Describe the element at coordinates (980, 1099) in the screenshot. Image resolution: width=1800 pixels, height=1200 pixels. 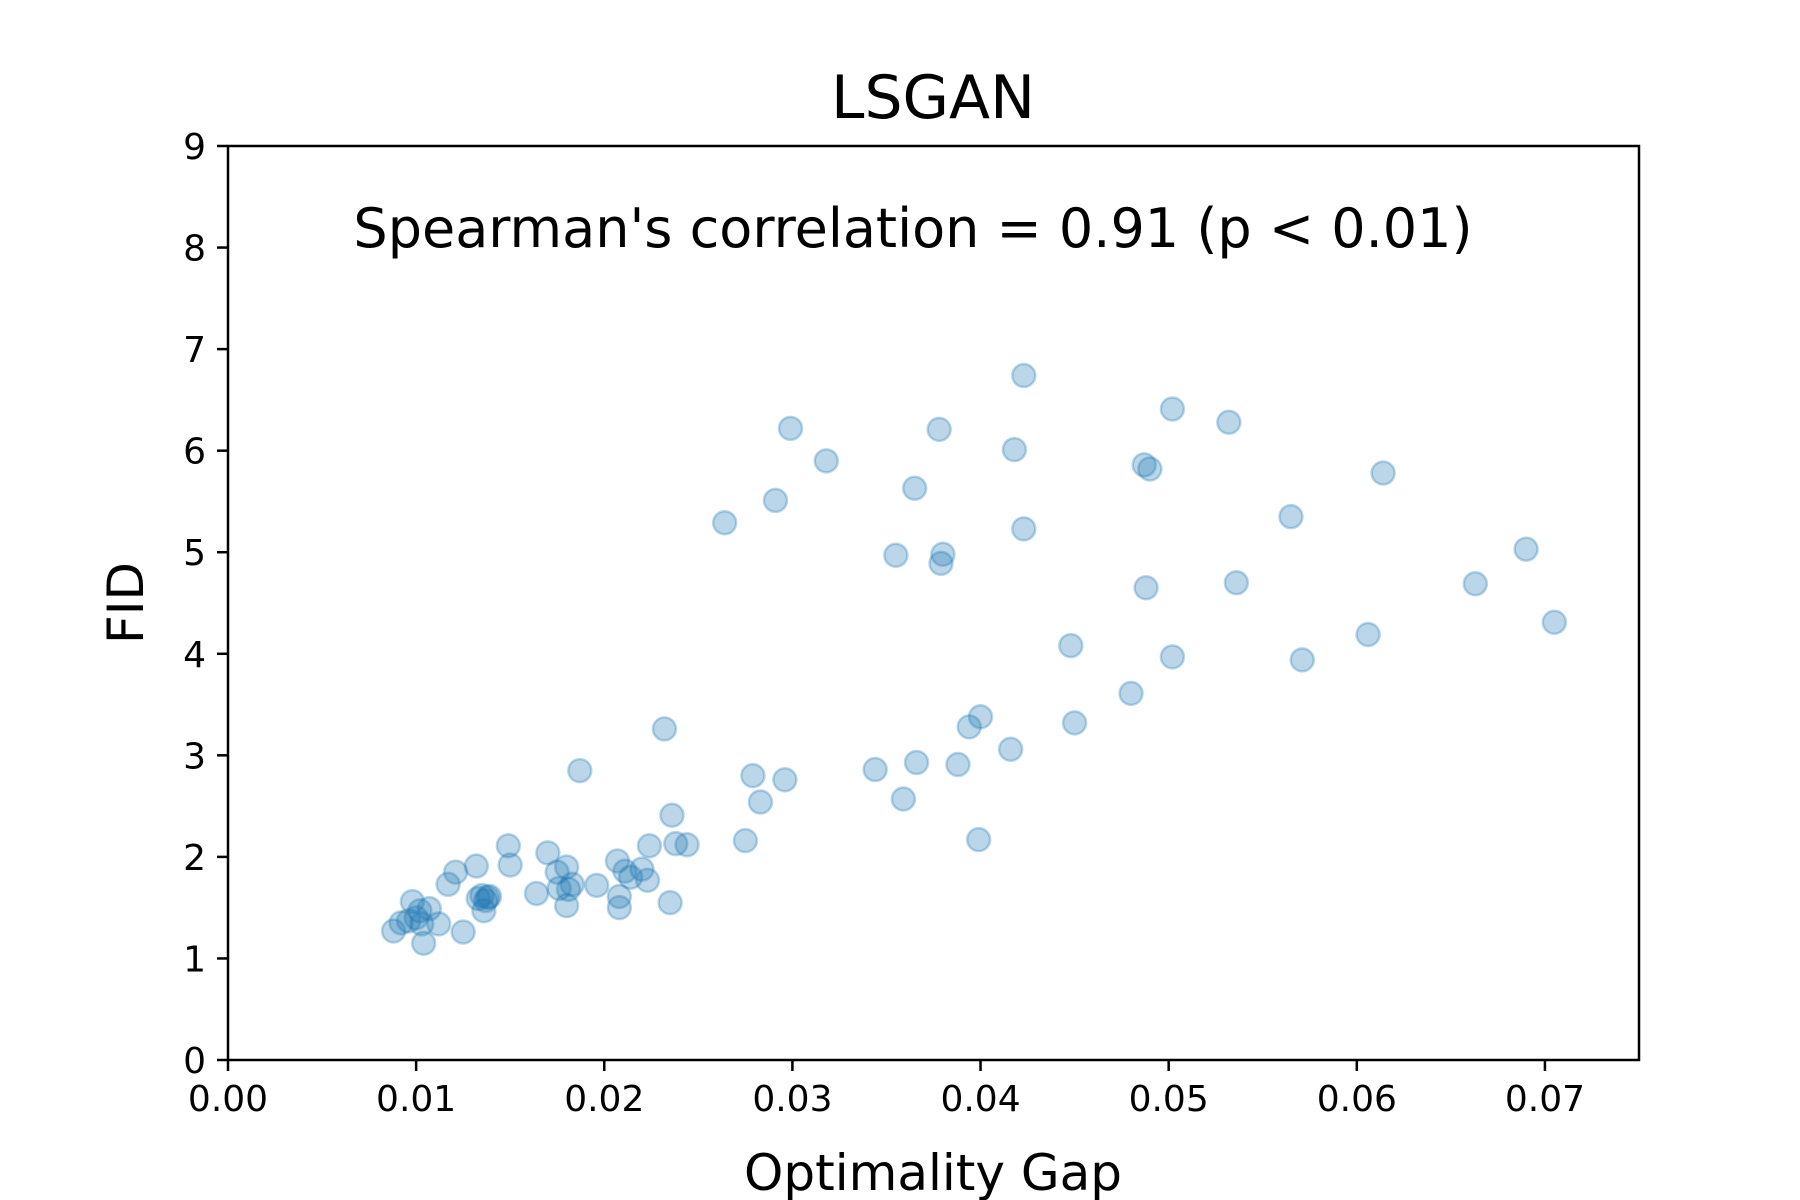
I see `x-tick-label: 0.04` at that location.